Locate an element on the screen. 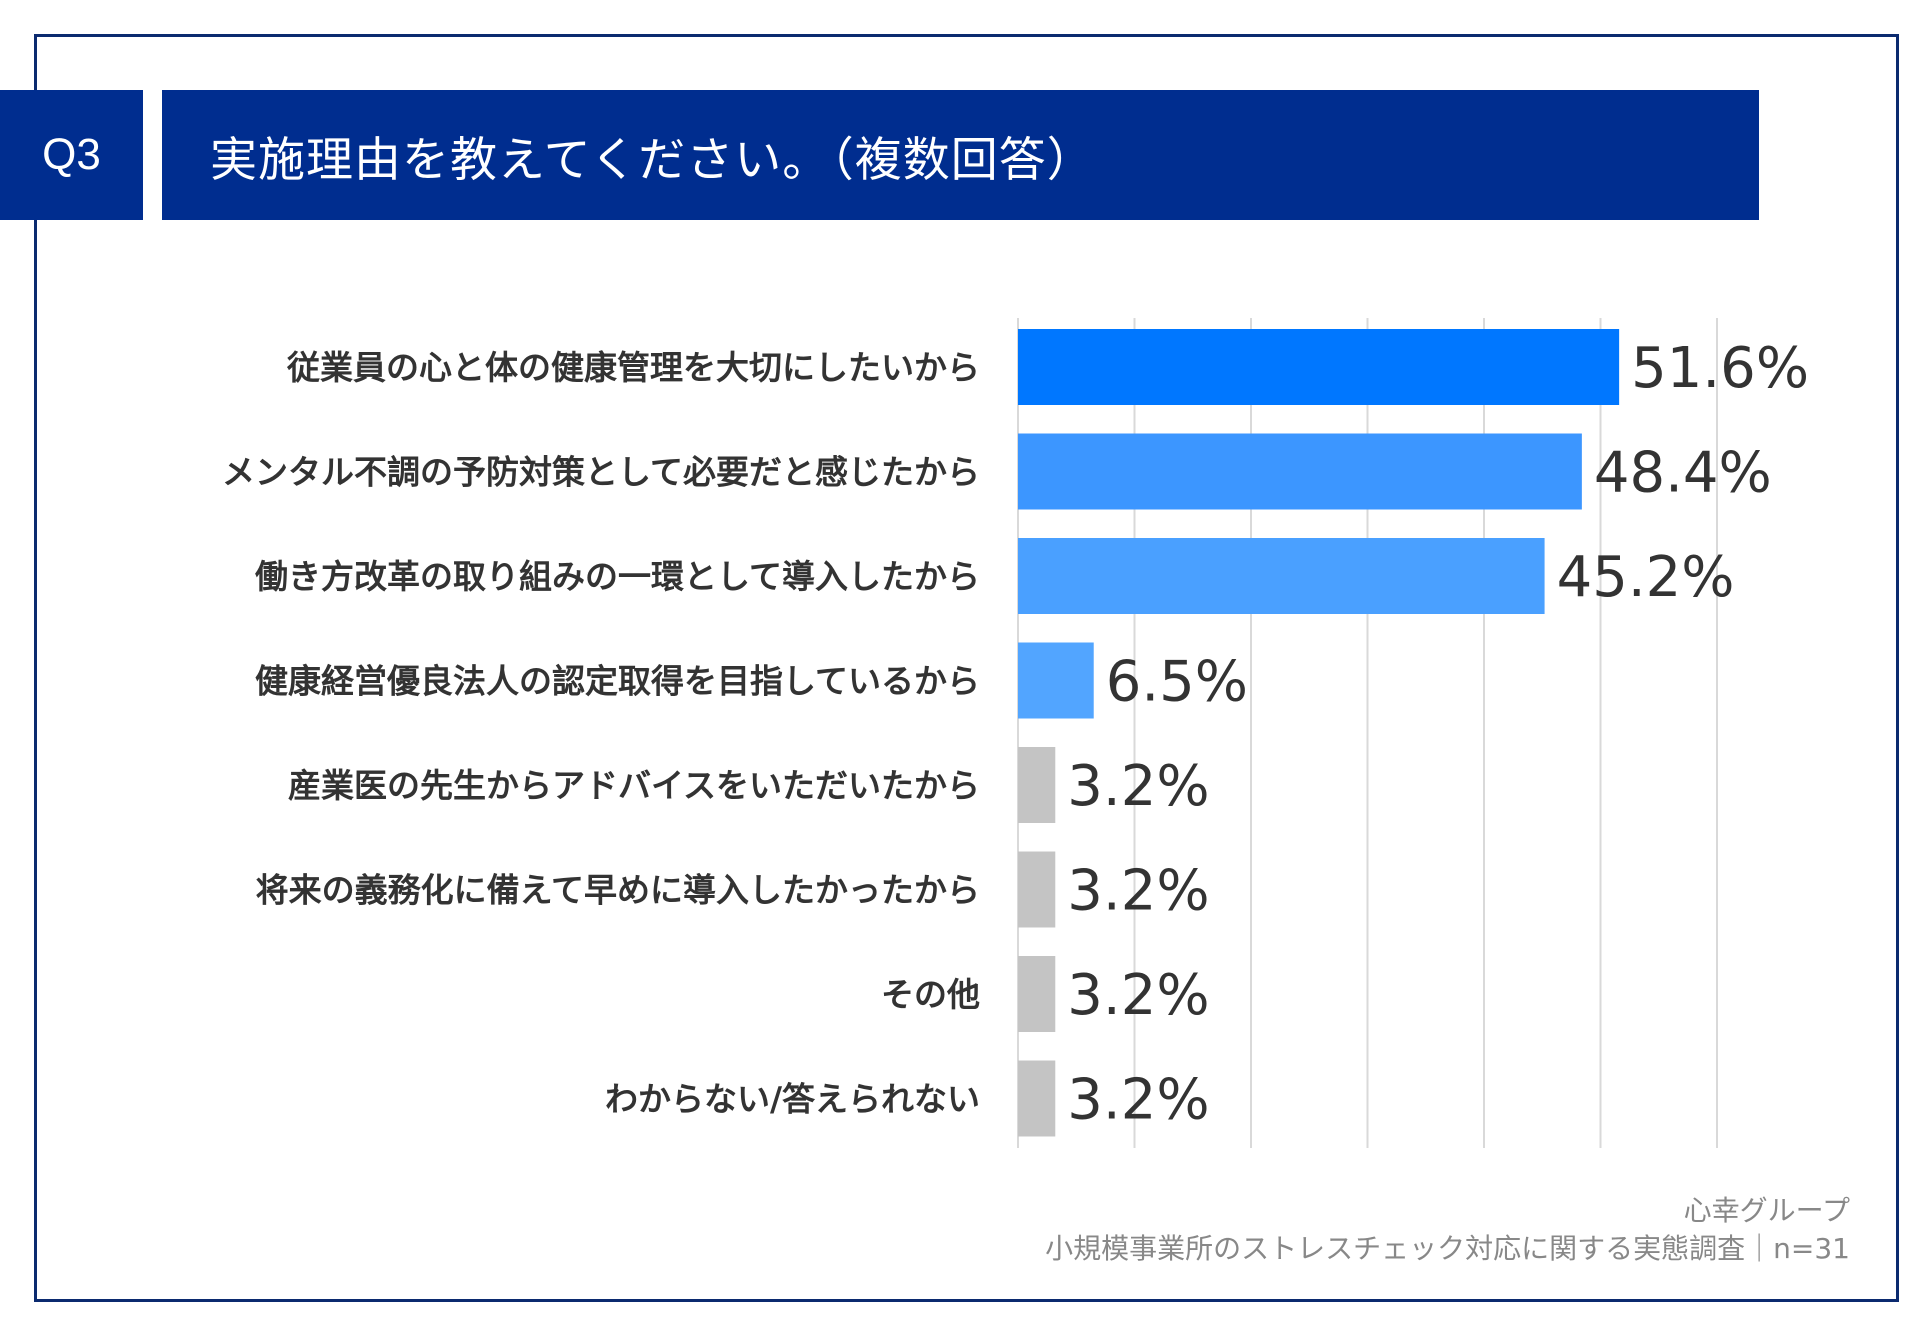 Image resolution: width=1920 pixels, height=1329 pixels. question-number: Q3 is located at coordinates (71, 154).